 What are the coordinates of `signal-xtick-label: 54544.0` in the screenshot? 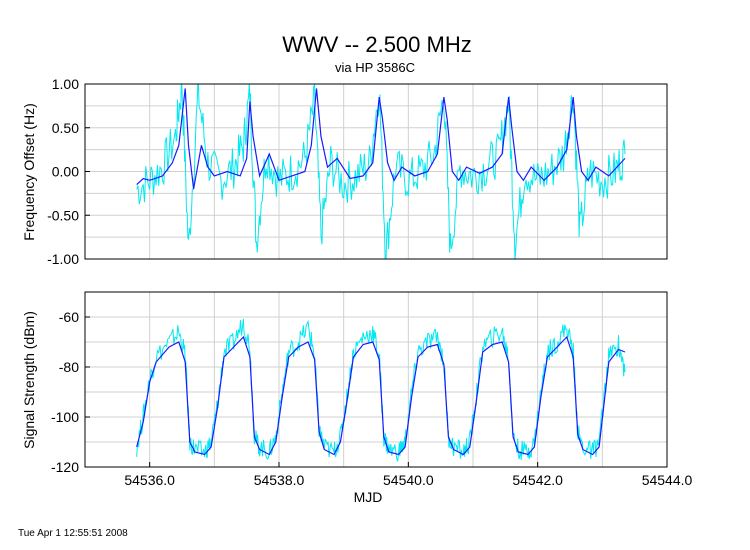 It's located at (667, 480).